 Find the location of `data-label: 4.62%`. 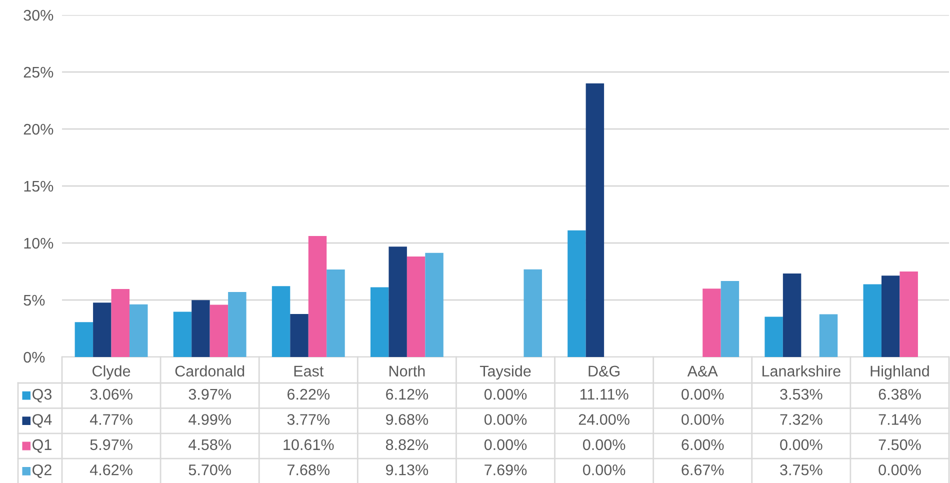

data-label: 4.62% is located at coordinates (111, 470).